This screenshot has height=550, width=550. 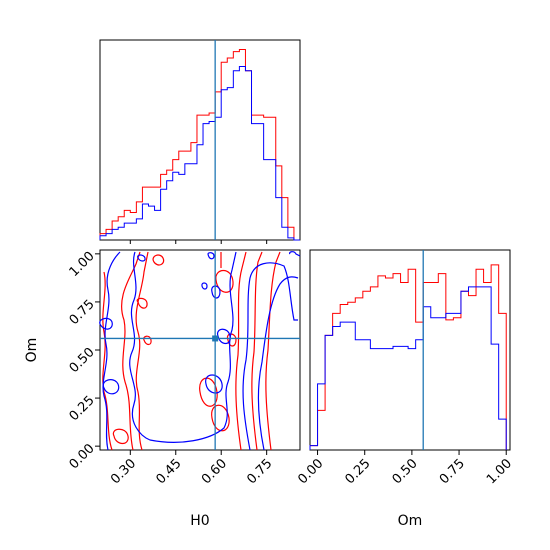 I want to click on joint-xtick-label-2: 0.60, so click(x=214, y=471).